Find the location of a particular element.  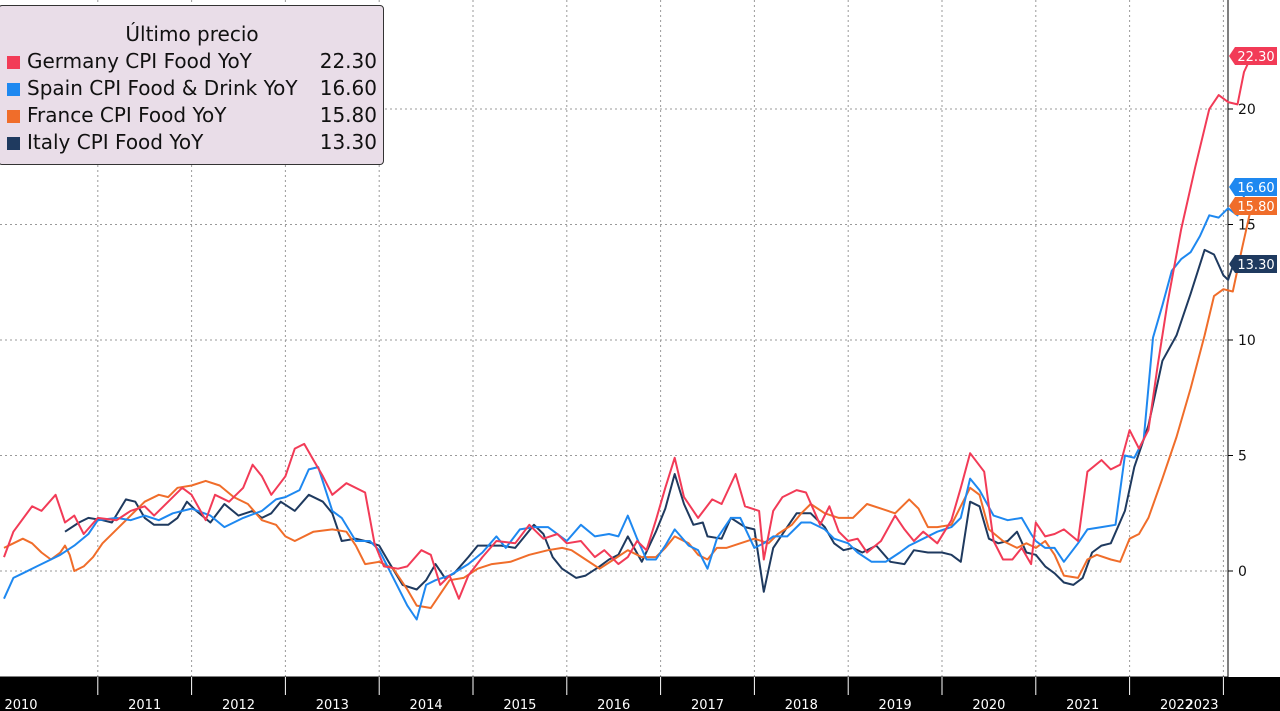

legend-last-value: 15.80 is located at coordinates (348, 115).